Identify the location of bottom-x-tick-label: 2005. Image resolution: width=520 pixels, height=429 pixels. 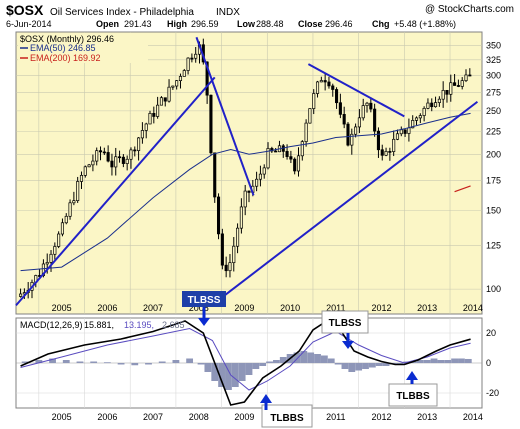
(62, 417).